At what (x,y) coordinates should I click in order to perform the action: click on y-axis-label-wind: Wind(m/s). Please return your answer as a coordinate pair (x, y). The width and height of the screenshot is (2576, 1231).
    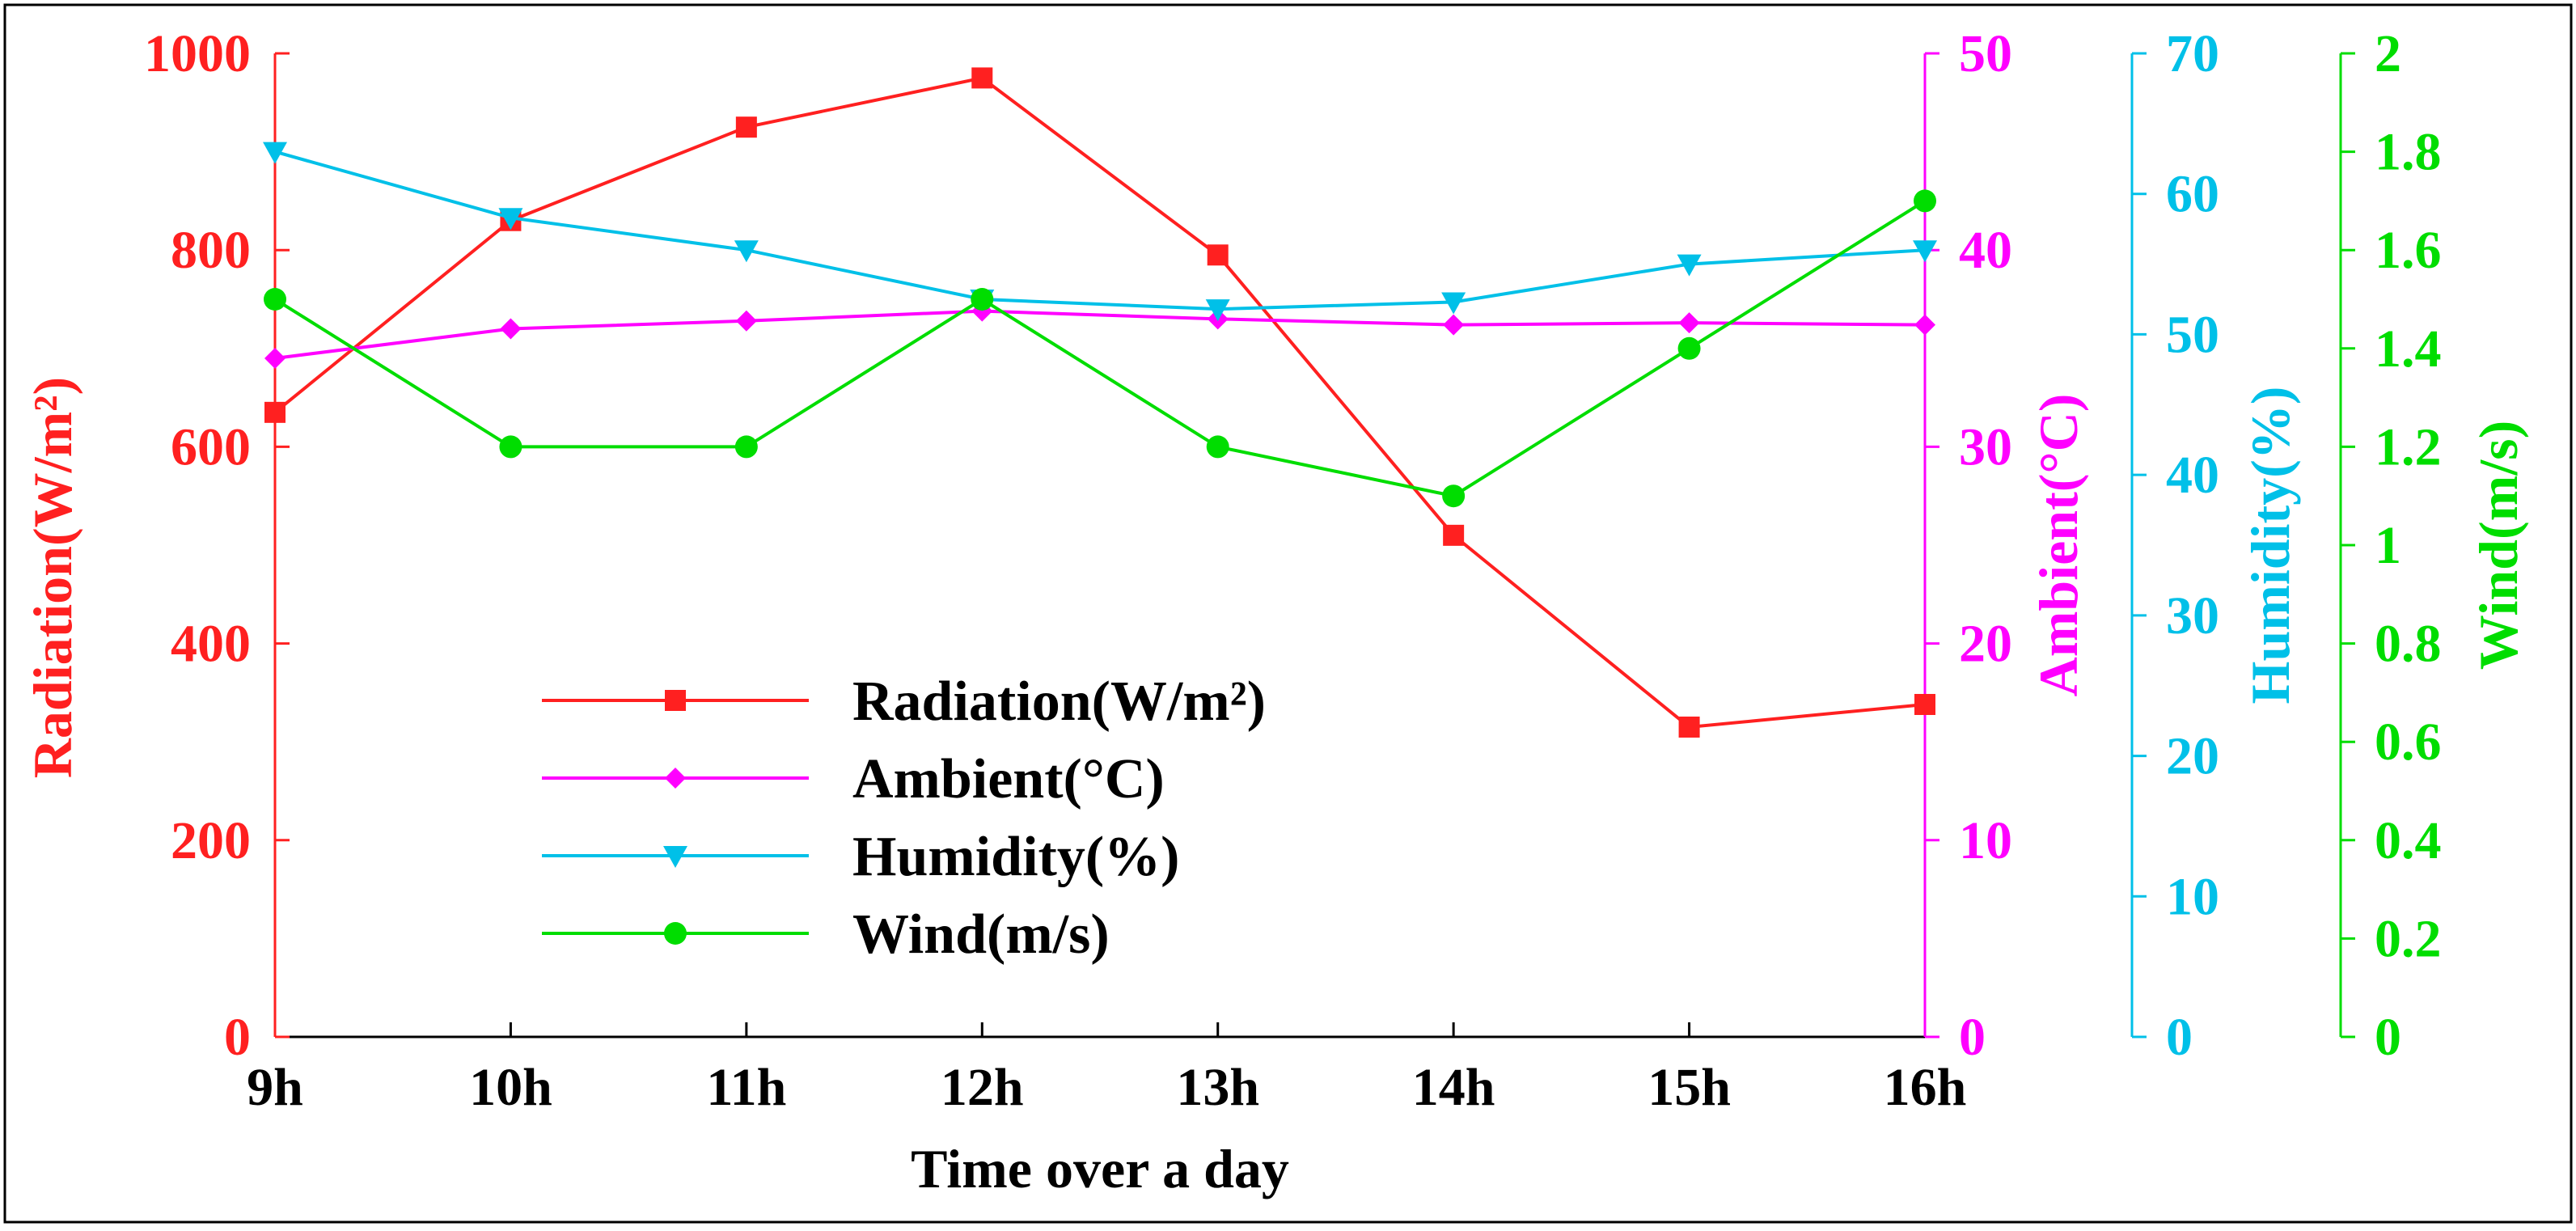
    Looking at the image, I should click on (2498, 545).